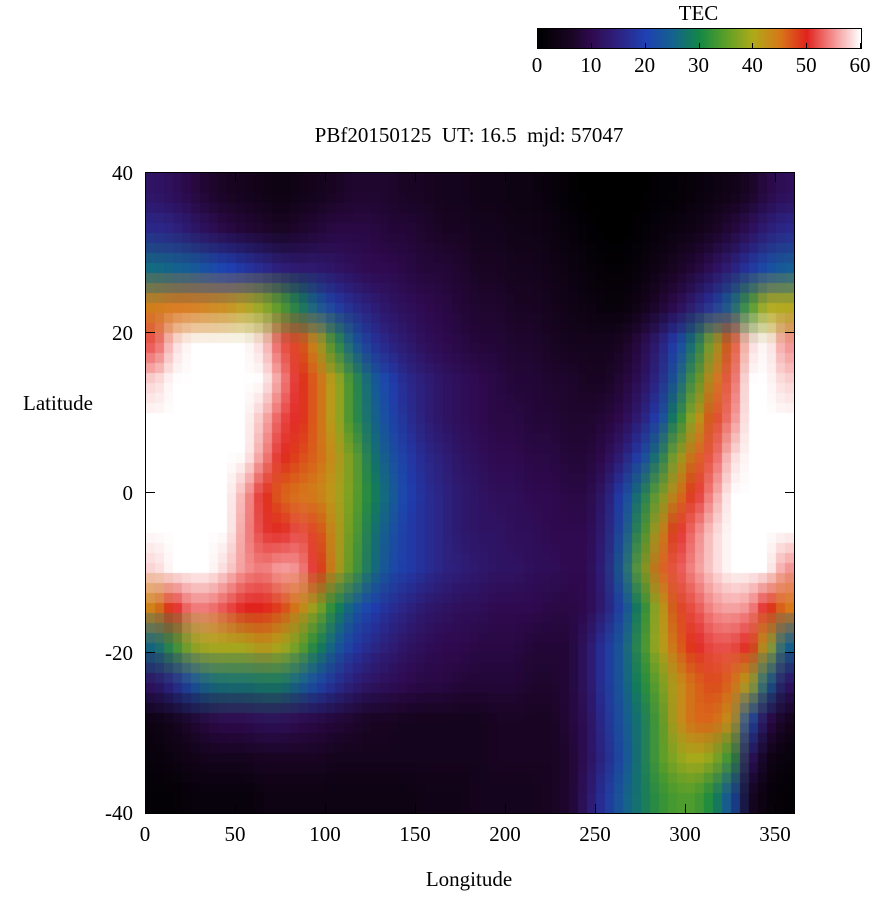 This screenshot has width=878, height=900. What do you see at coordinates (698, 65) in the screenshot?
I see `colorbar-tick-label: 30` at bounding box center [698, 65].